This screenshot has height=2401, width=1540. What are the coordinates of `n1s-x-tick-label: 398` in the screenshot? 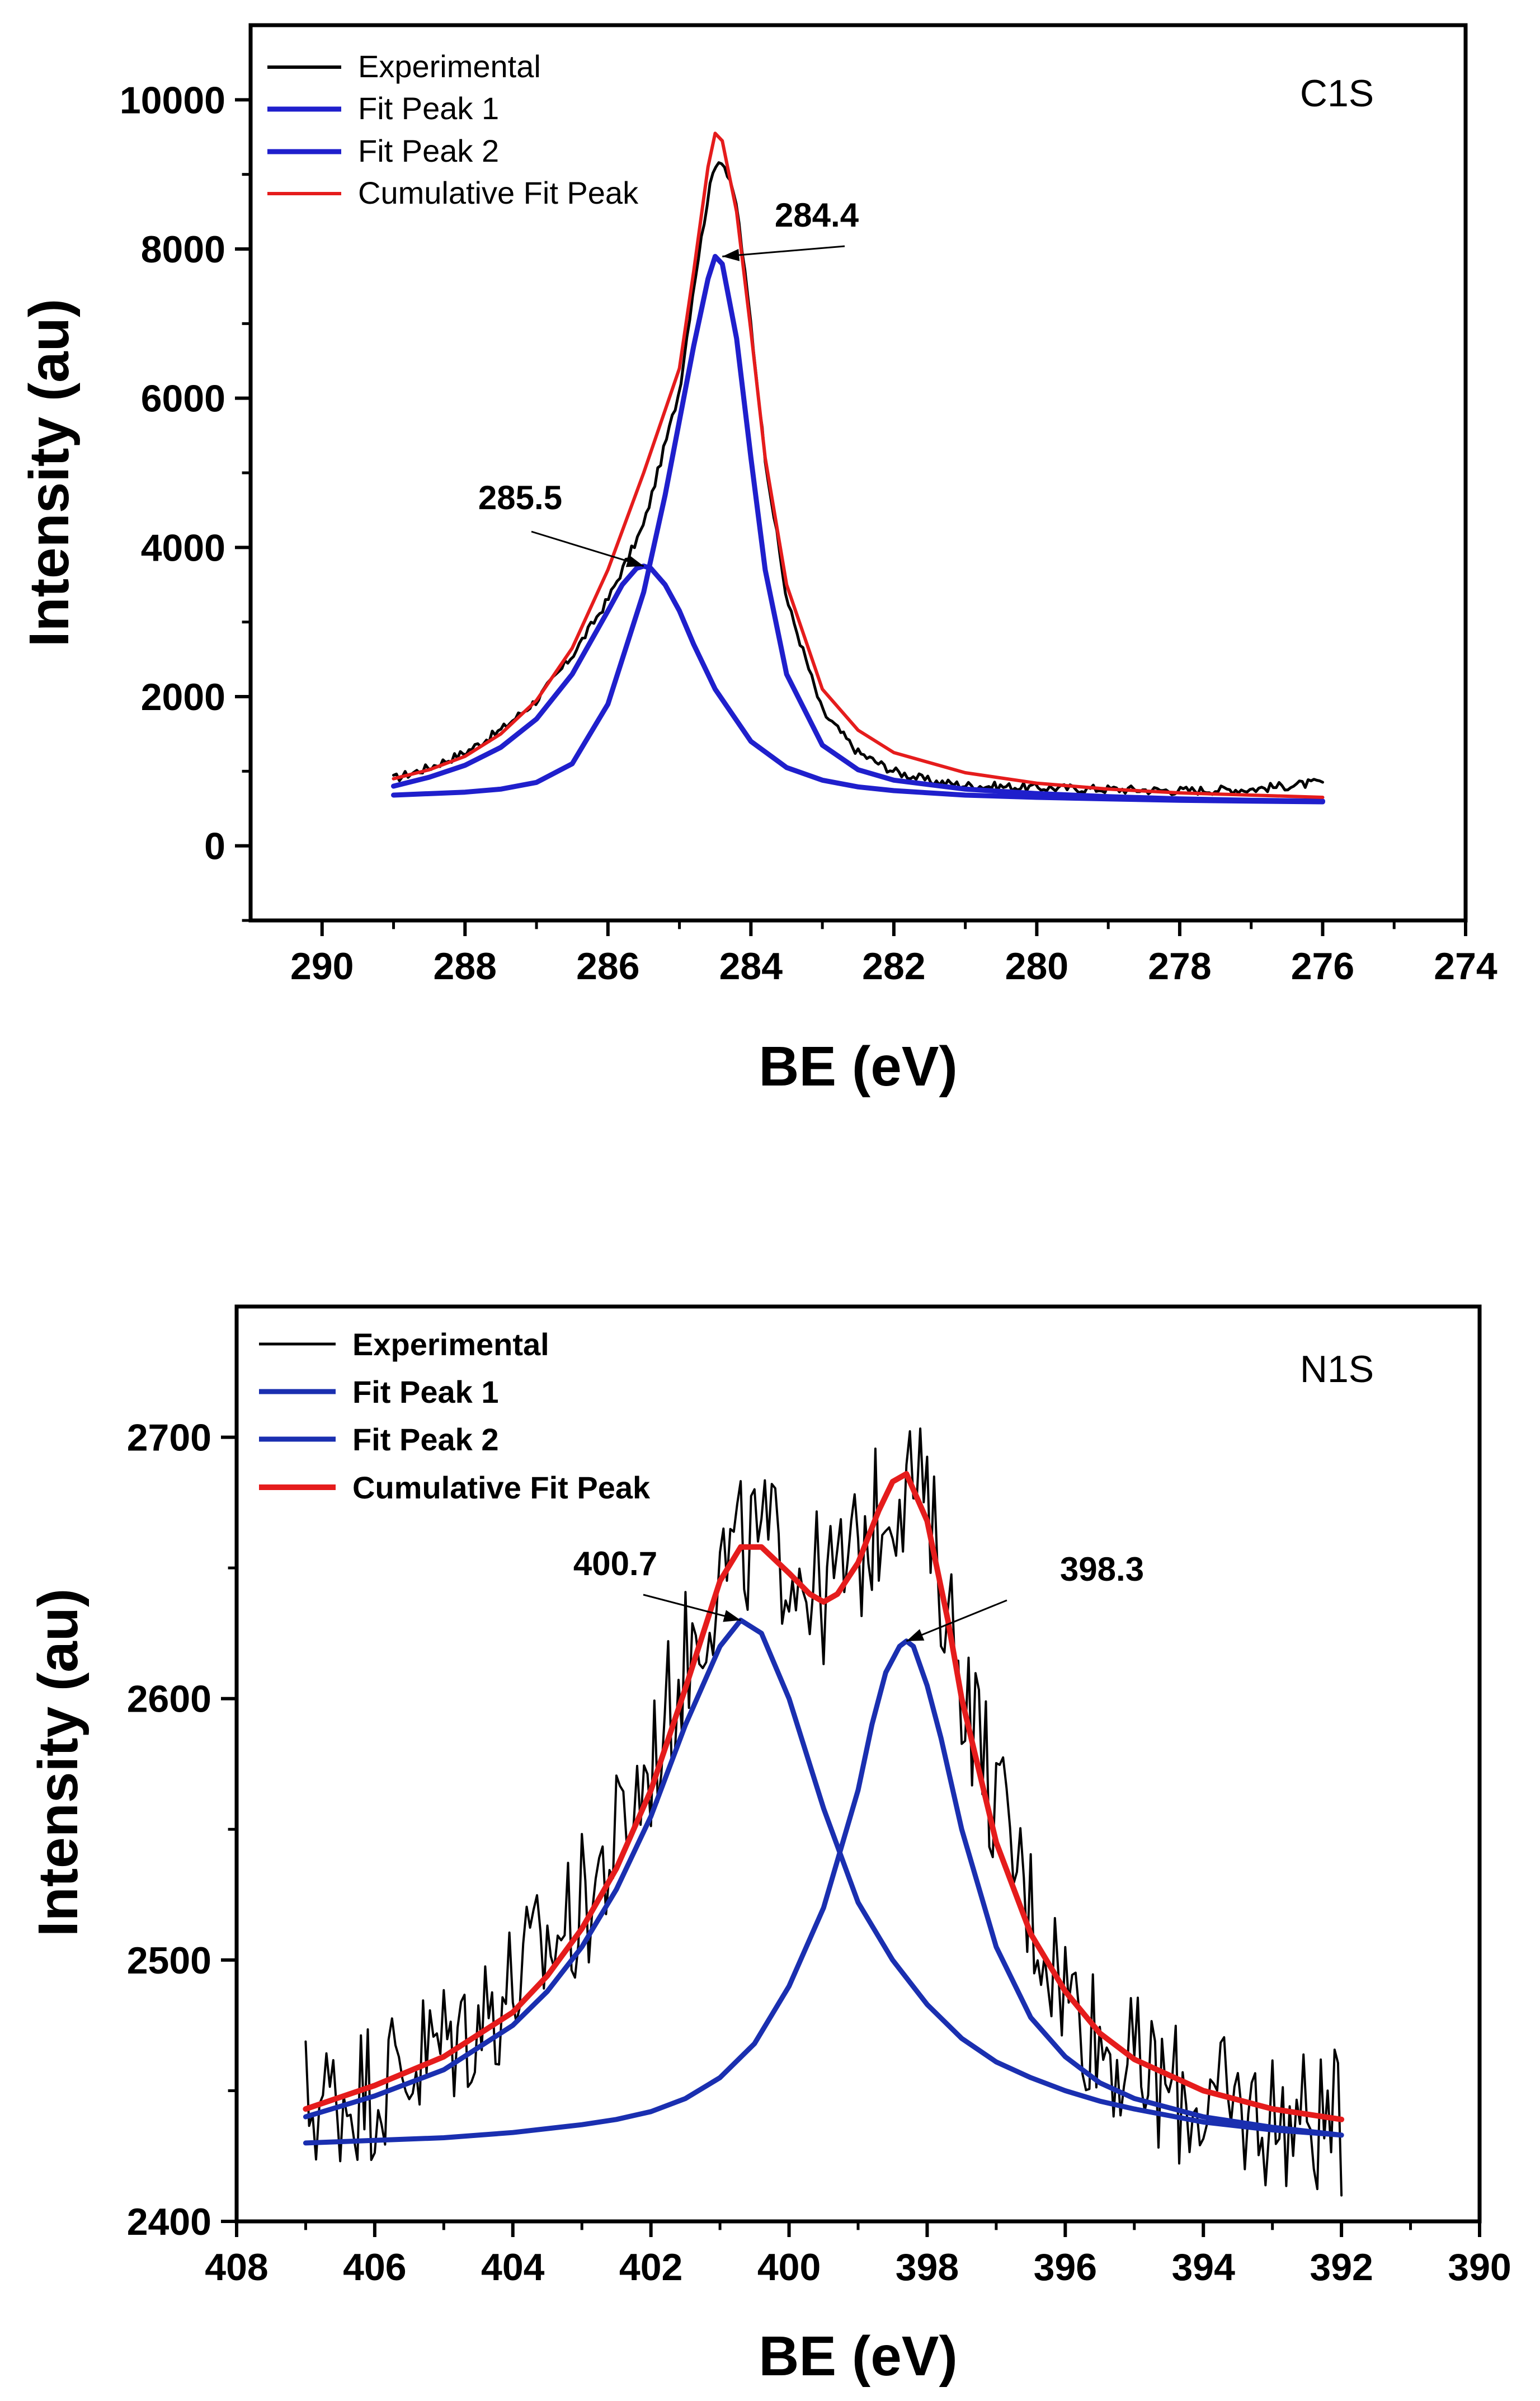 It's located at (927, 2267).